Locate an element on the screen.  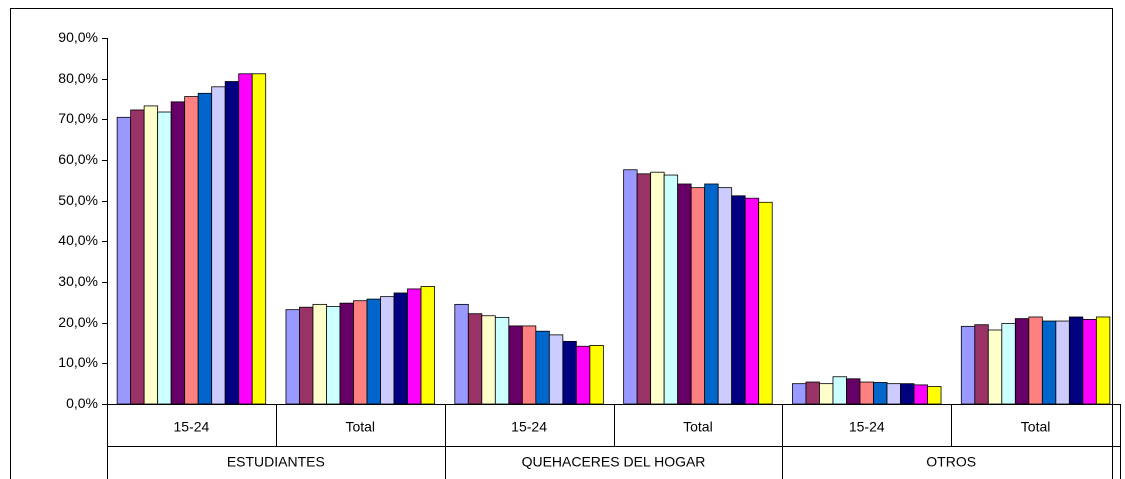
y-tick-label: 10,0% is located at coordinates (78, 362).